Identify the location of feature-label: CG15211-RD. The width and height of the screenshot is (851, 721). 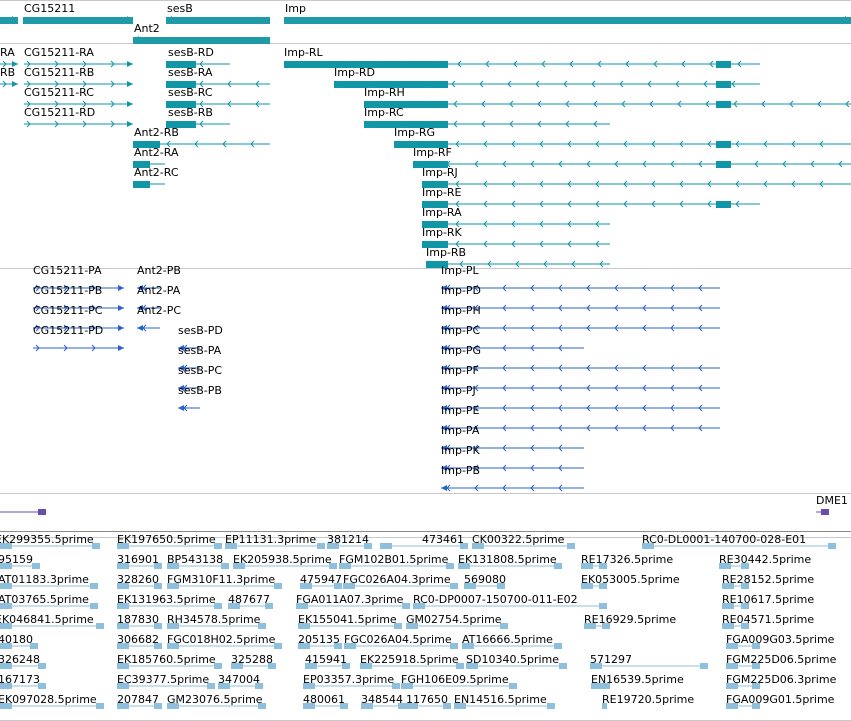
(60, 112).